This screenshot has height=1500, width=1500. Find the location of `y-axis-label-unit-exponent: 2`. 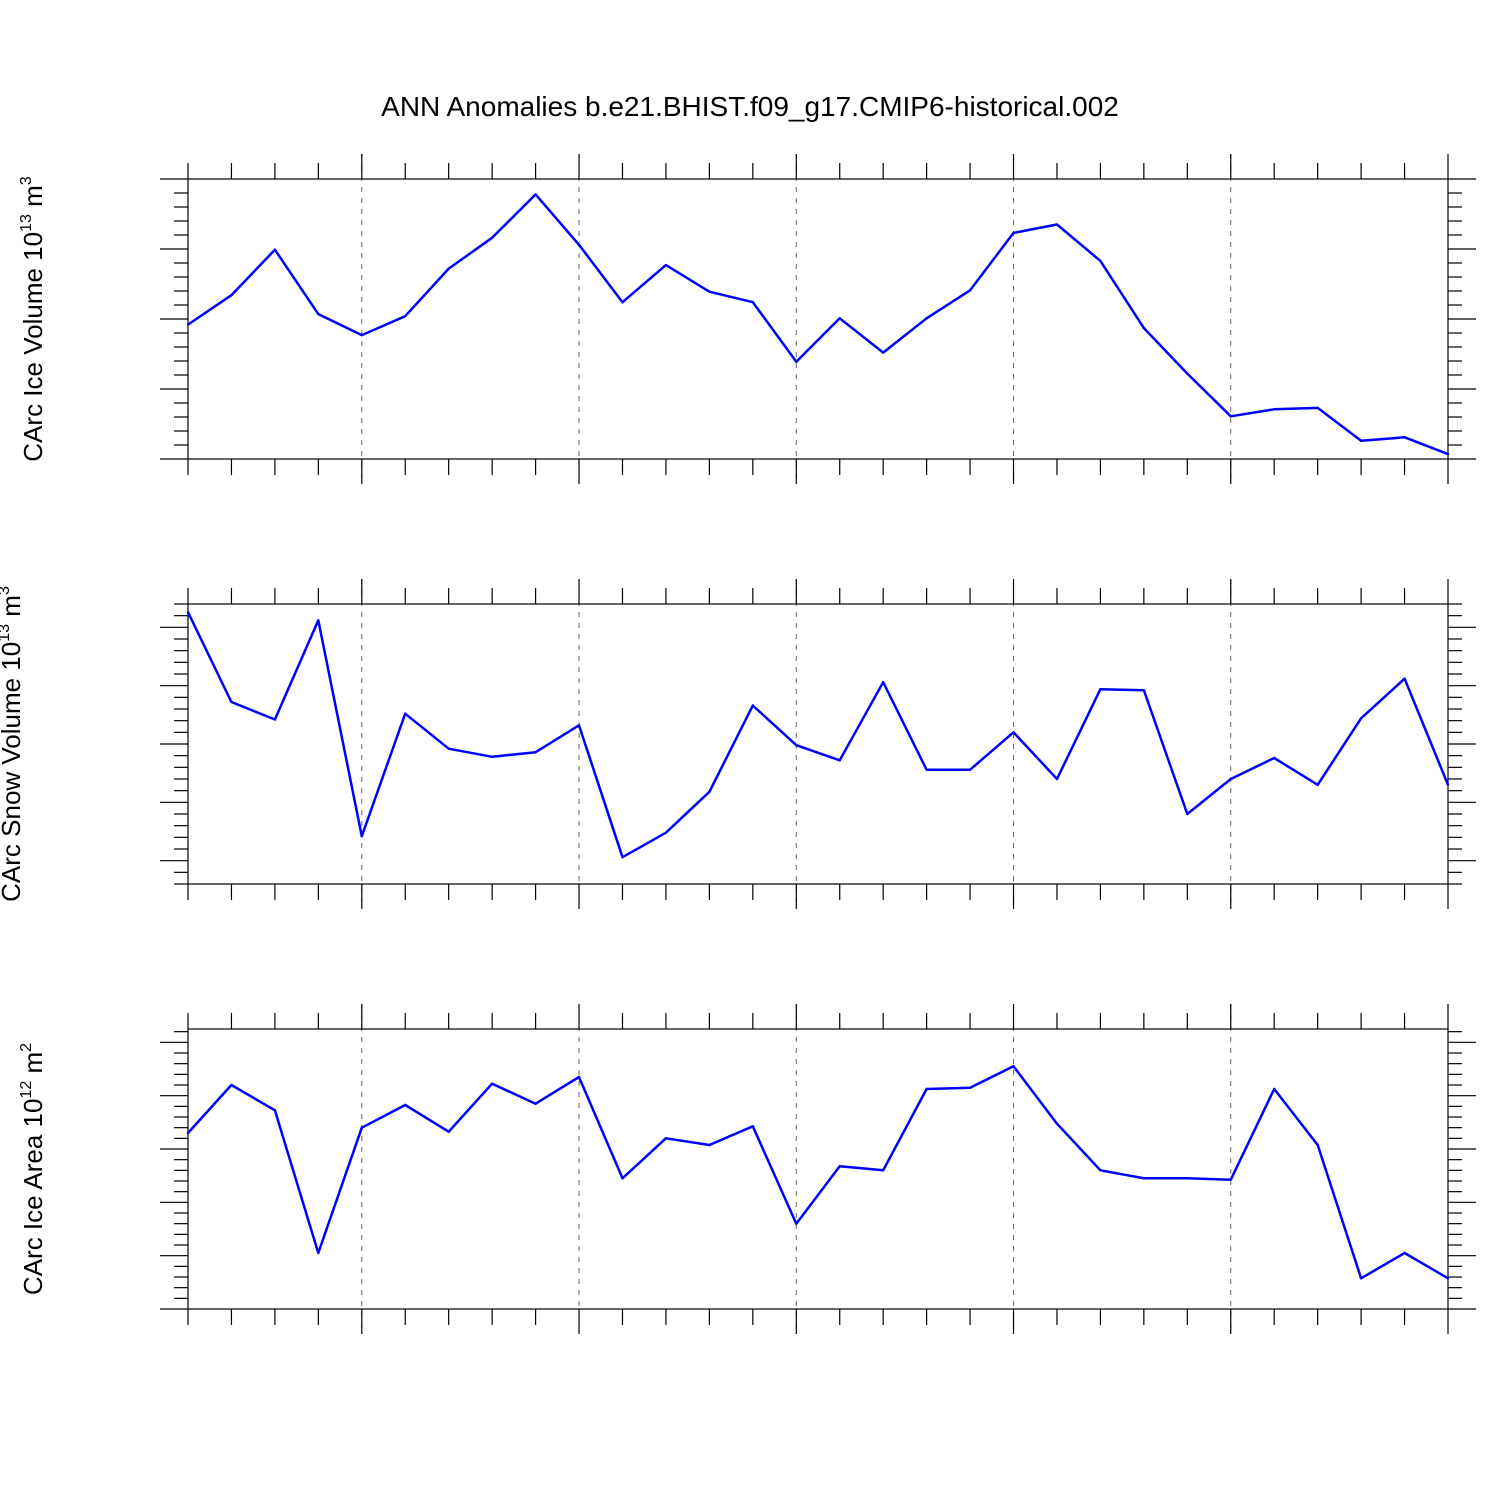

y-axis-label-unit-exponent: 2 is located at coordinates (26, 1047).